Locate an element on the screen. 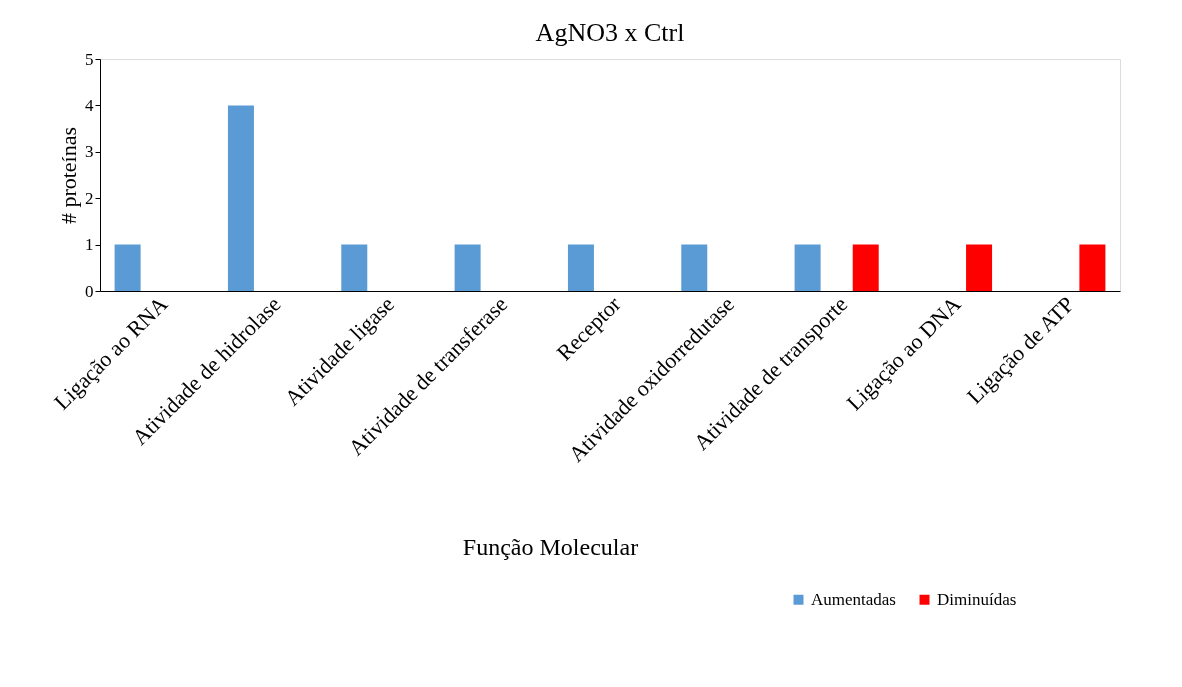 Image resolution: width=1182 pixels, height=687 pixels. y-tick-label: 2 is located at coordinates (89, 198).